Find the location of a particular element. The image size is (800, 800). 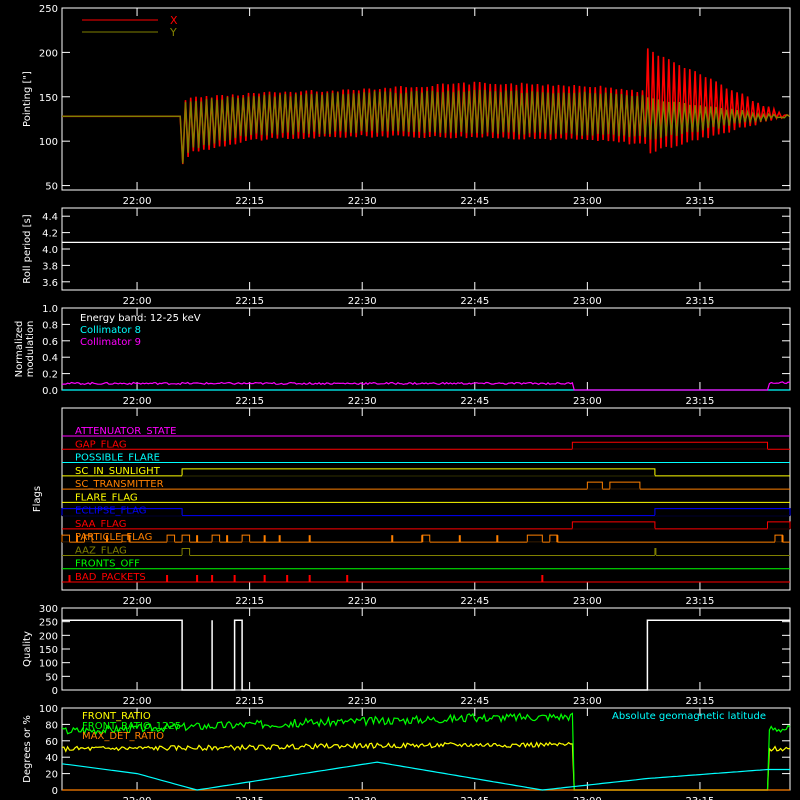

annotation: Absolute geomagnetic latitude is located at coordinates (689, 716).